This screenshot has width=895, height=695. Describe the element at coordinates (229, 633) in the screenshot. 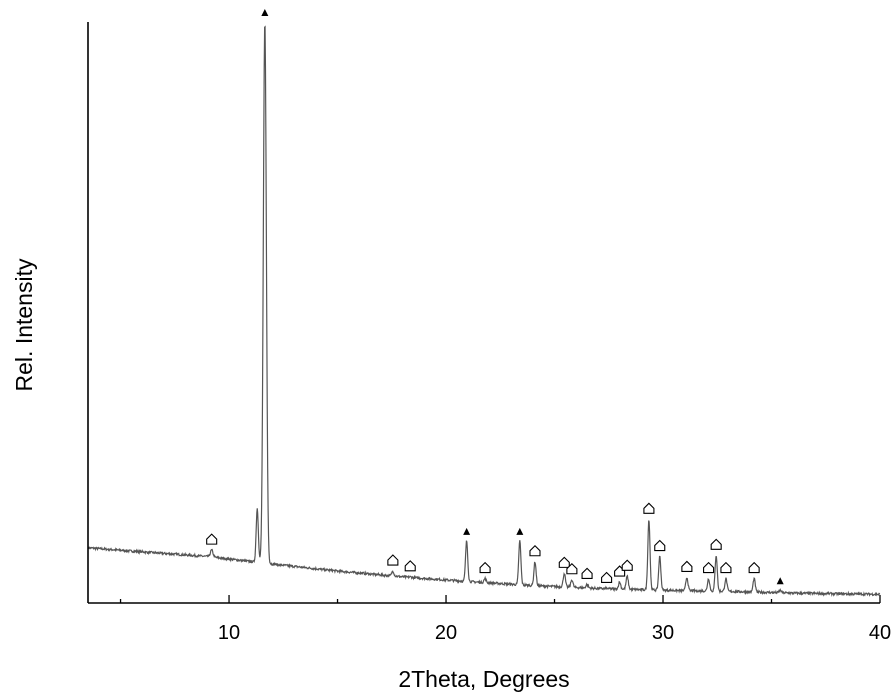

I see `x-tick-label: 10` at that location.